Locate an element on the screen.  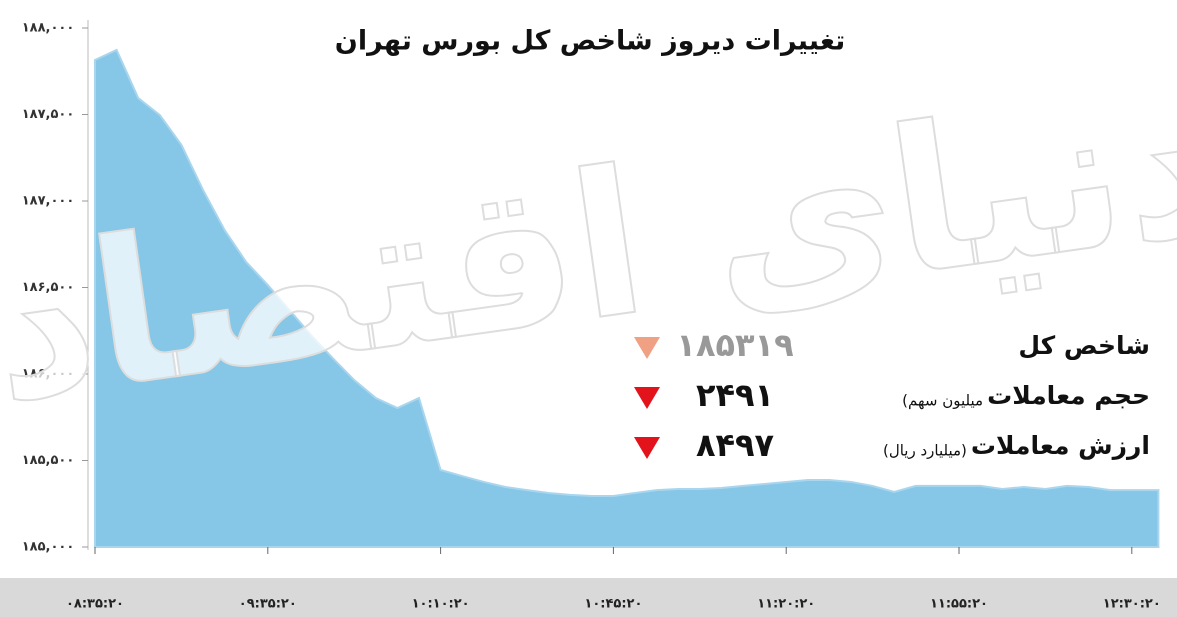
x-tick-label: ۱۰:۱۰:۲۰ is located at coordinates (441, 604).